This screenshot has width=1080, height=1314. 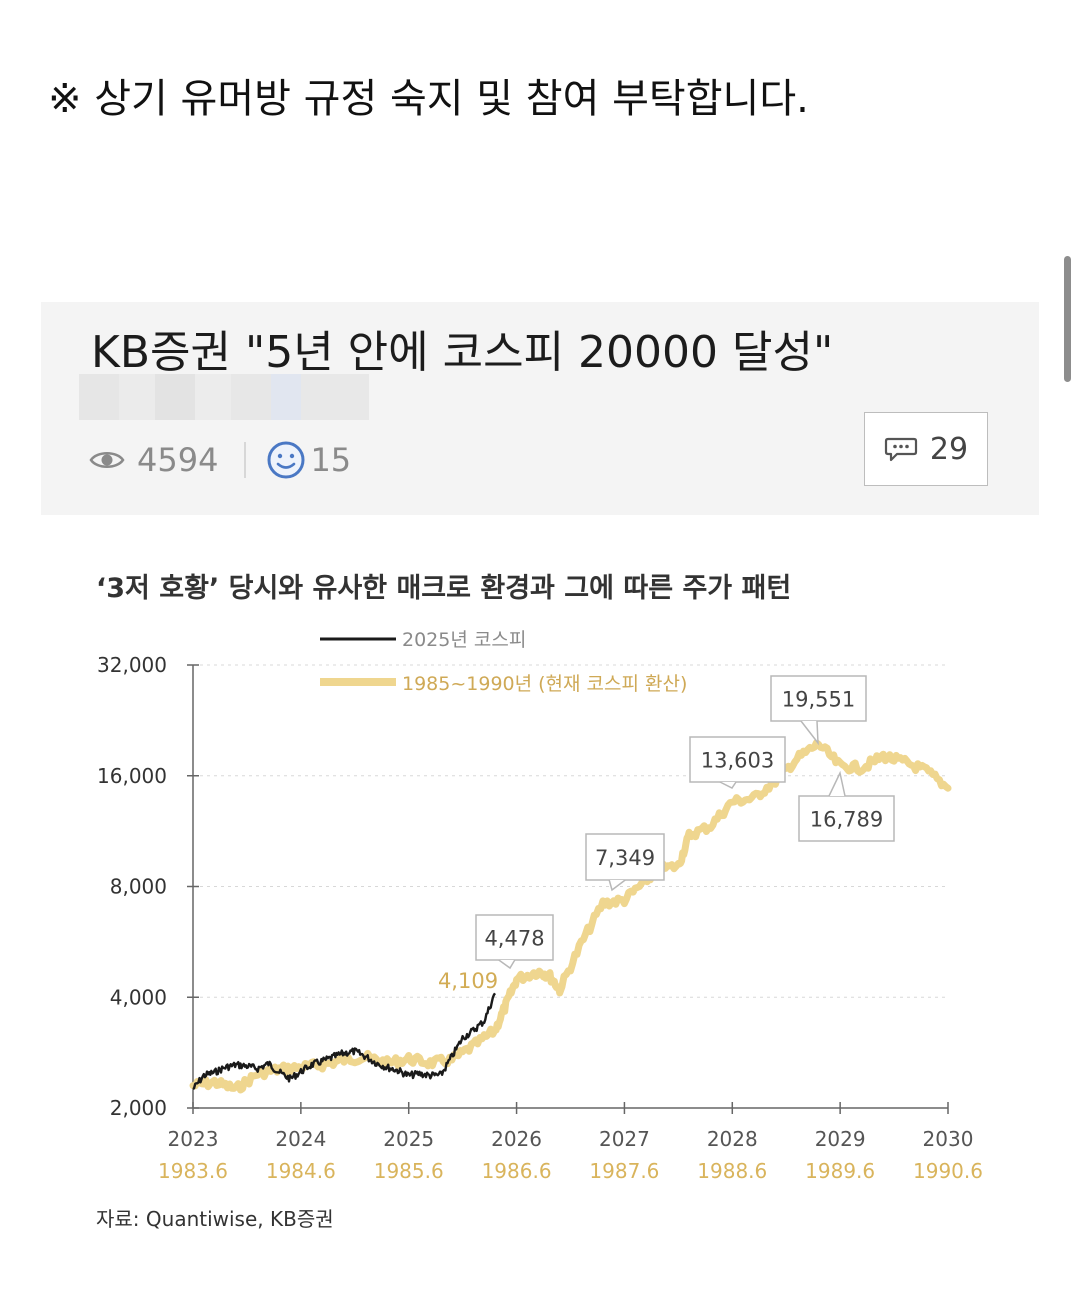 What do you see at coordinates (503, 662) in the screenshot?
I see `chart-legend: 2025년 코스피 1985~1990년 (현재 코스피 환산)` at bounding box center [503, 662].